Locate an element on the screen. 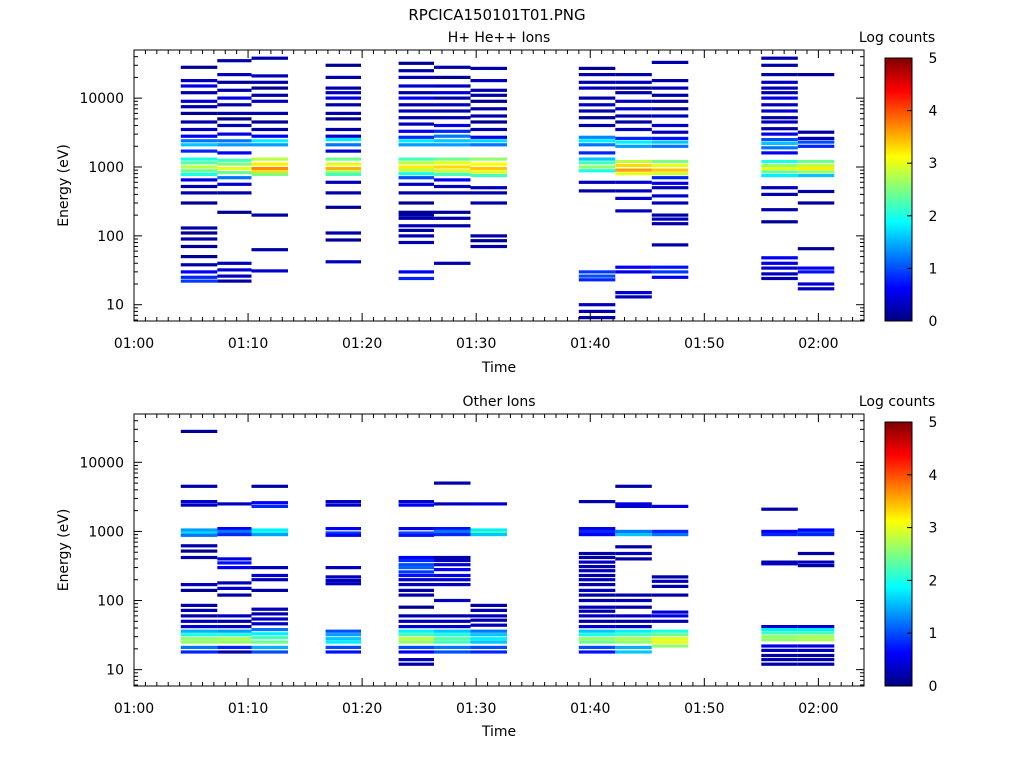 This screenshot has height=768, width=1024. x-tick-label: 01:20 is located at coordinates (362, 344).